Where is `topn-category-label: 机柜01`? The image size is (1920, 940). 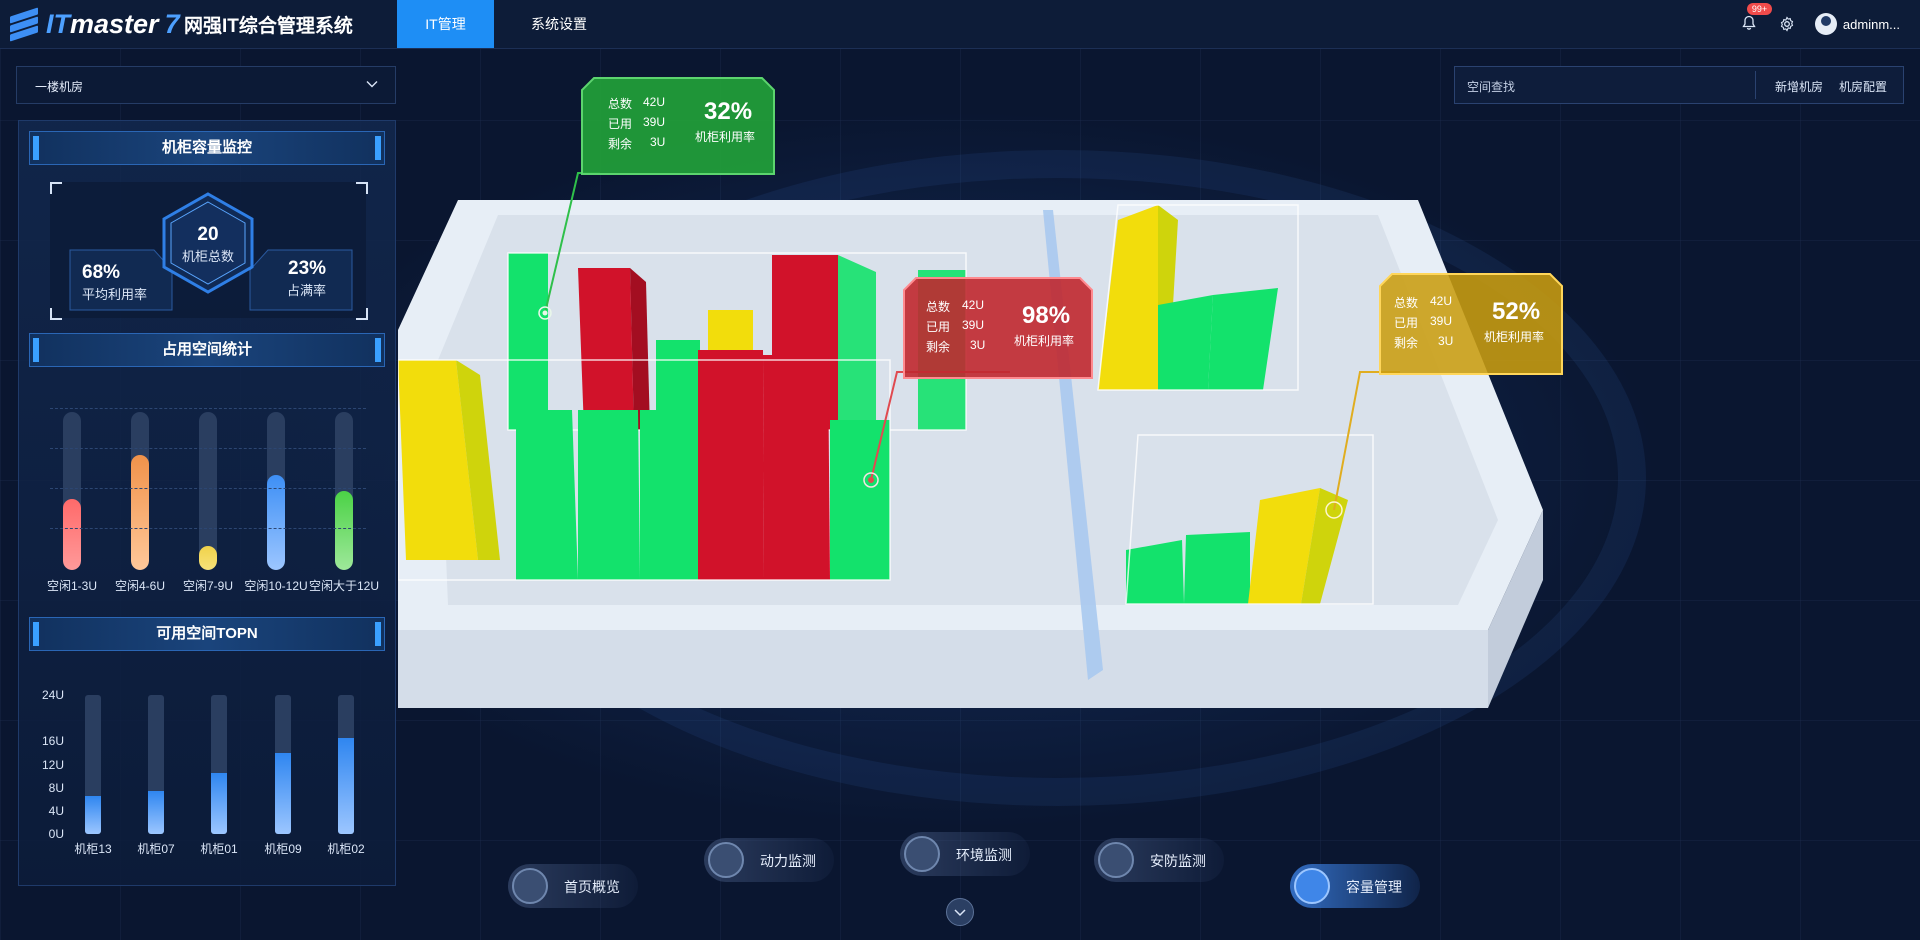
topn-category-label: 机柜01 is located at coordinates (219, 849).